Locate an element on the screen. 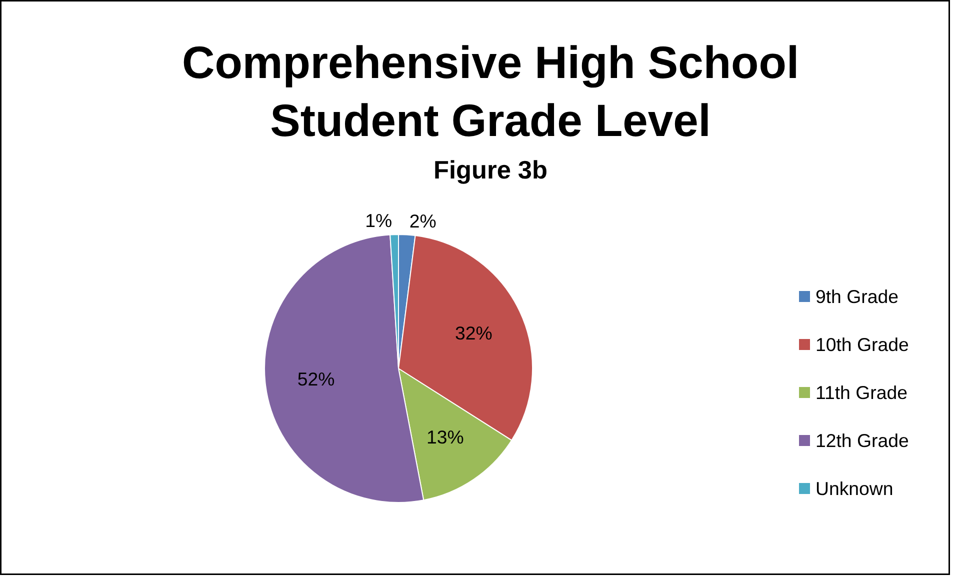  legend-label: Unknown is located at coordinates (855, 488).